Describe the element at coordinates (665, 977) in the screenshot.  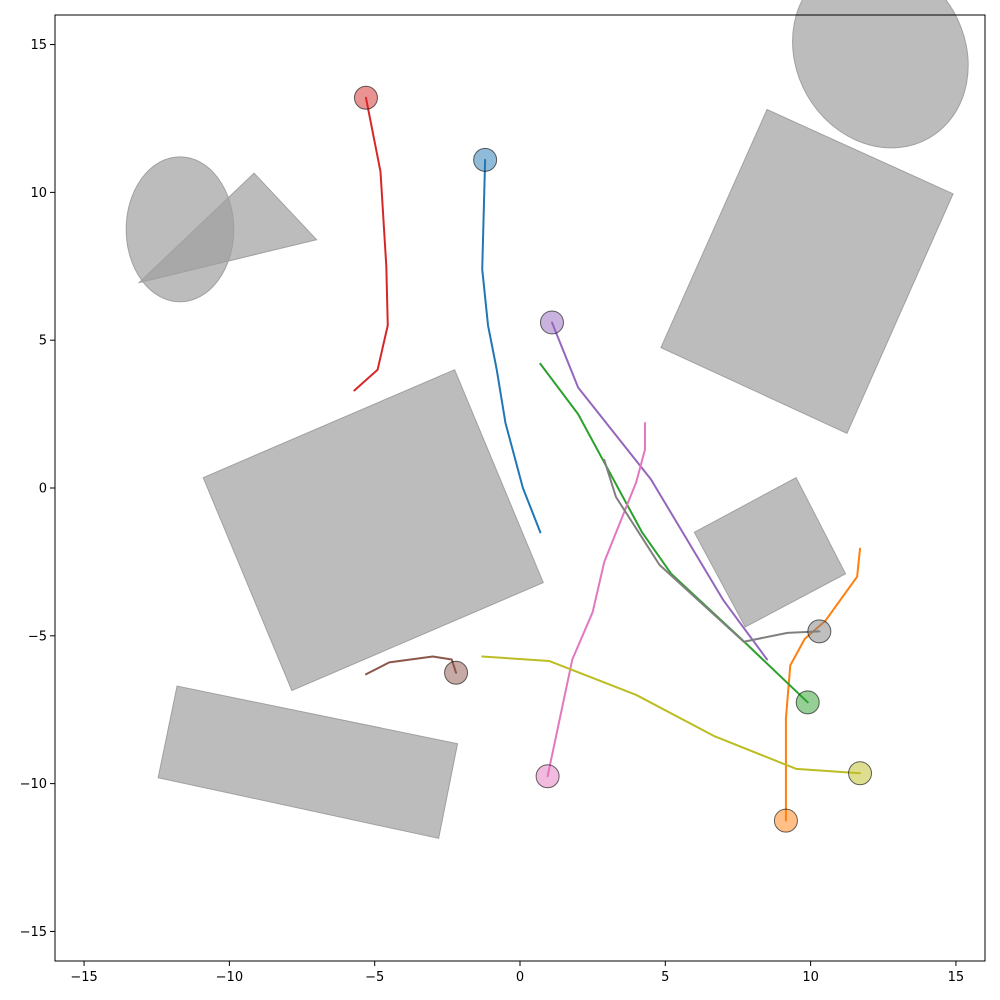
I see `x-tick-label-5: 5` at that location.